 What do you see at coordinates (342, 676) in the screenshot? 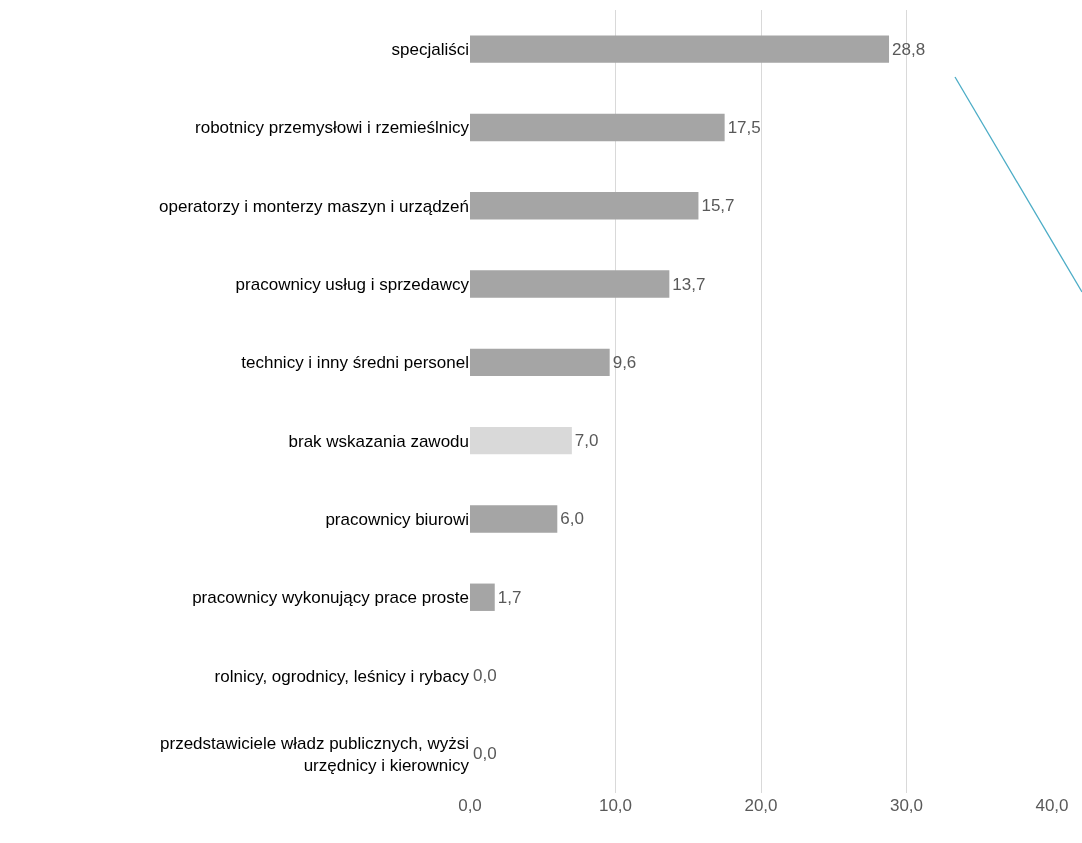
I see `y-tick-label: rolnicy, ogrodnicy, leśnicy i rybacy` at bounding box center [342, 676].